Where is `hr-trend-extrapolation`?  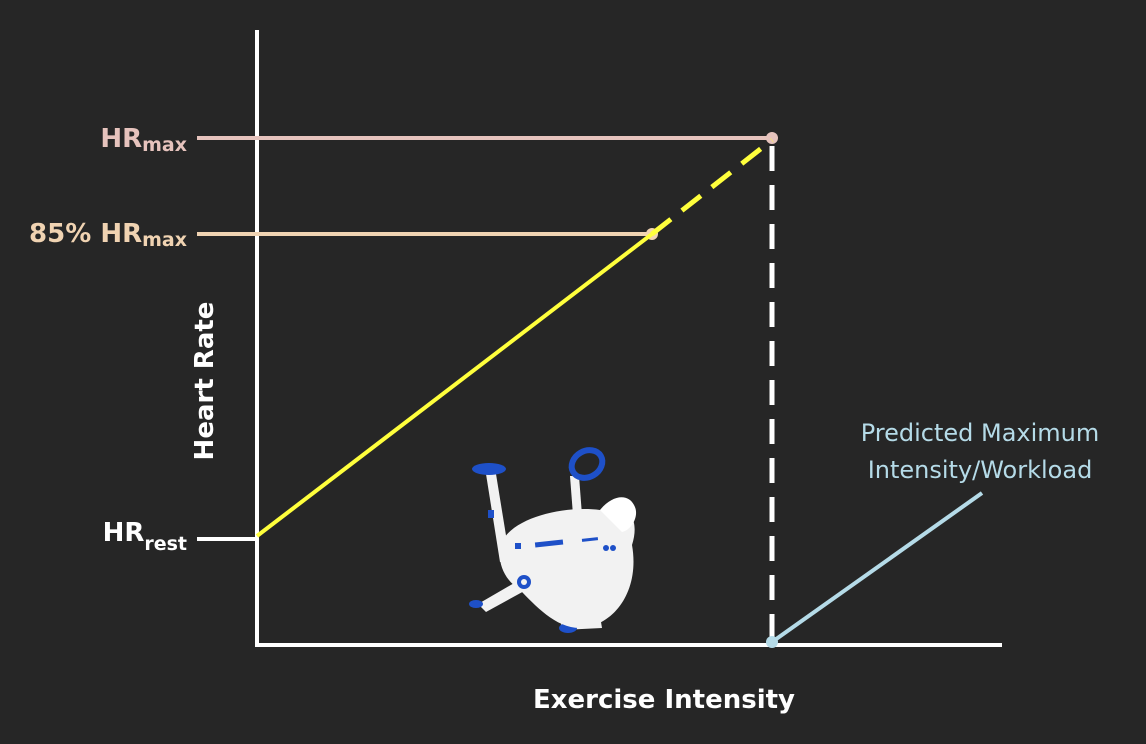
hr-trend-extrapolation is located at coordinates (712, 187).